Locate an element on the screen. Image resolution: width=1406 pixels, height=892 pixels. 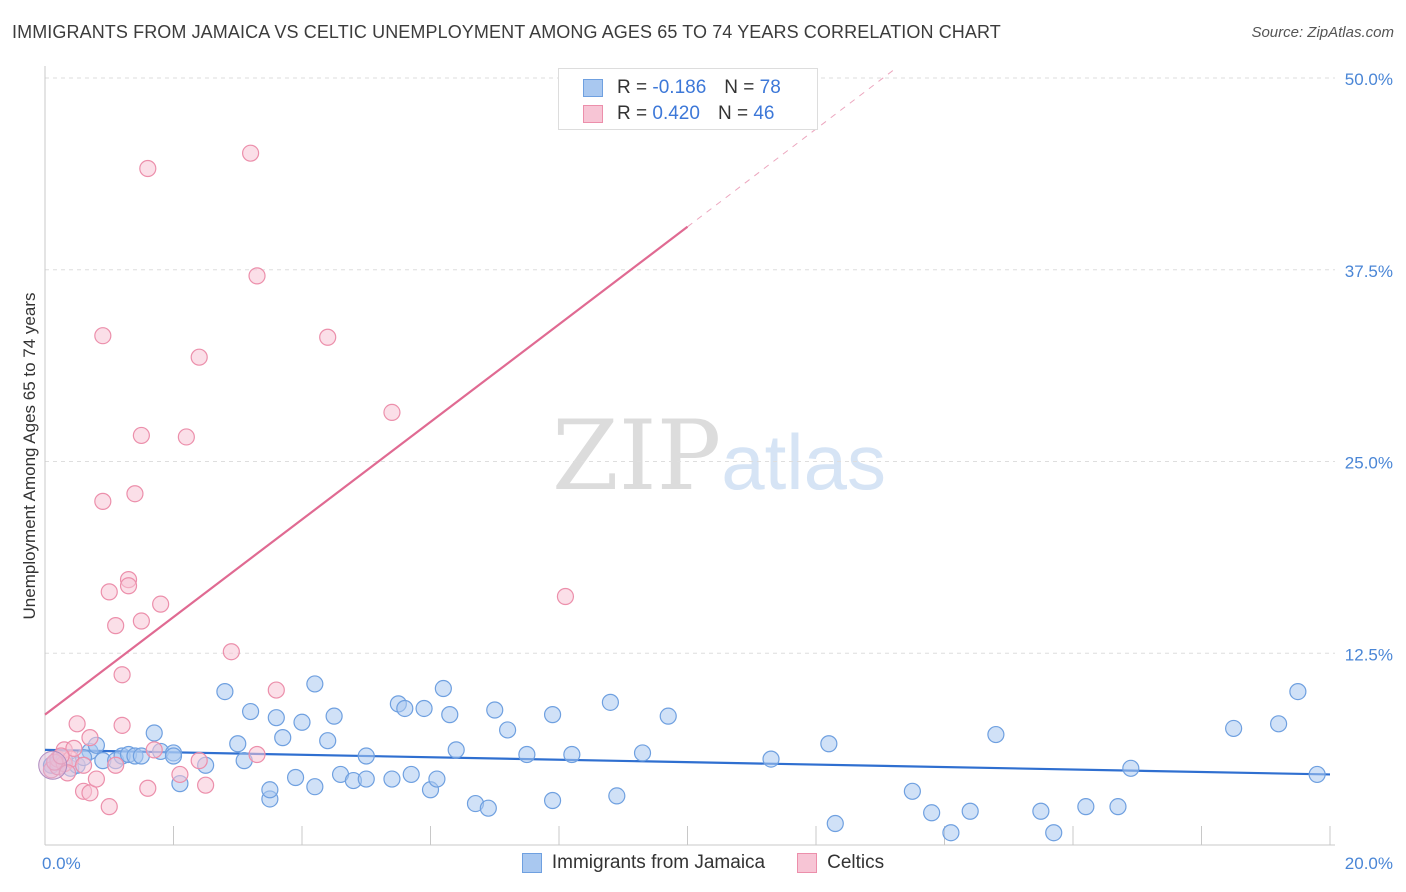
point-cluster is located at coordinates (53, 765).